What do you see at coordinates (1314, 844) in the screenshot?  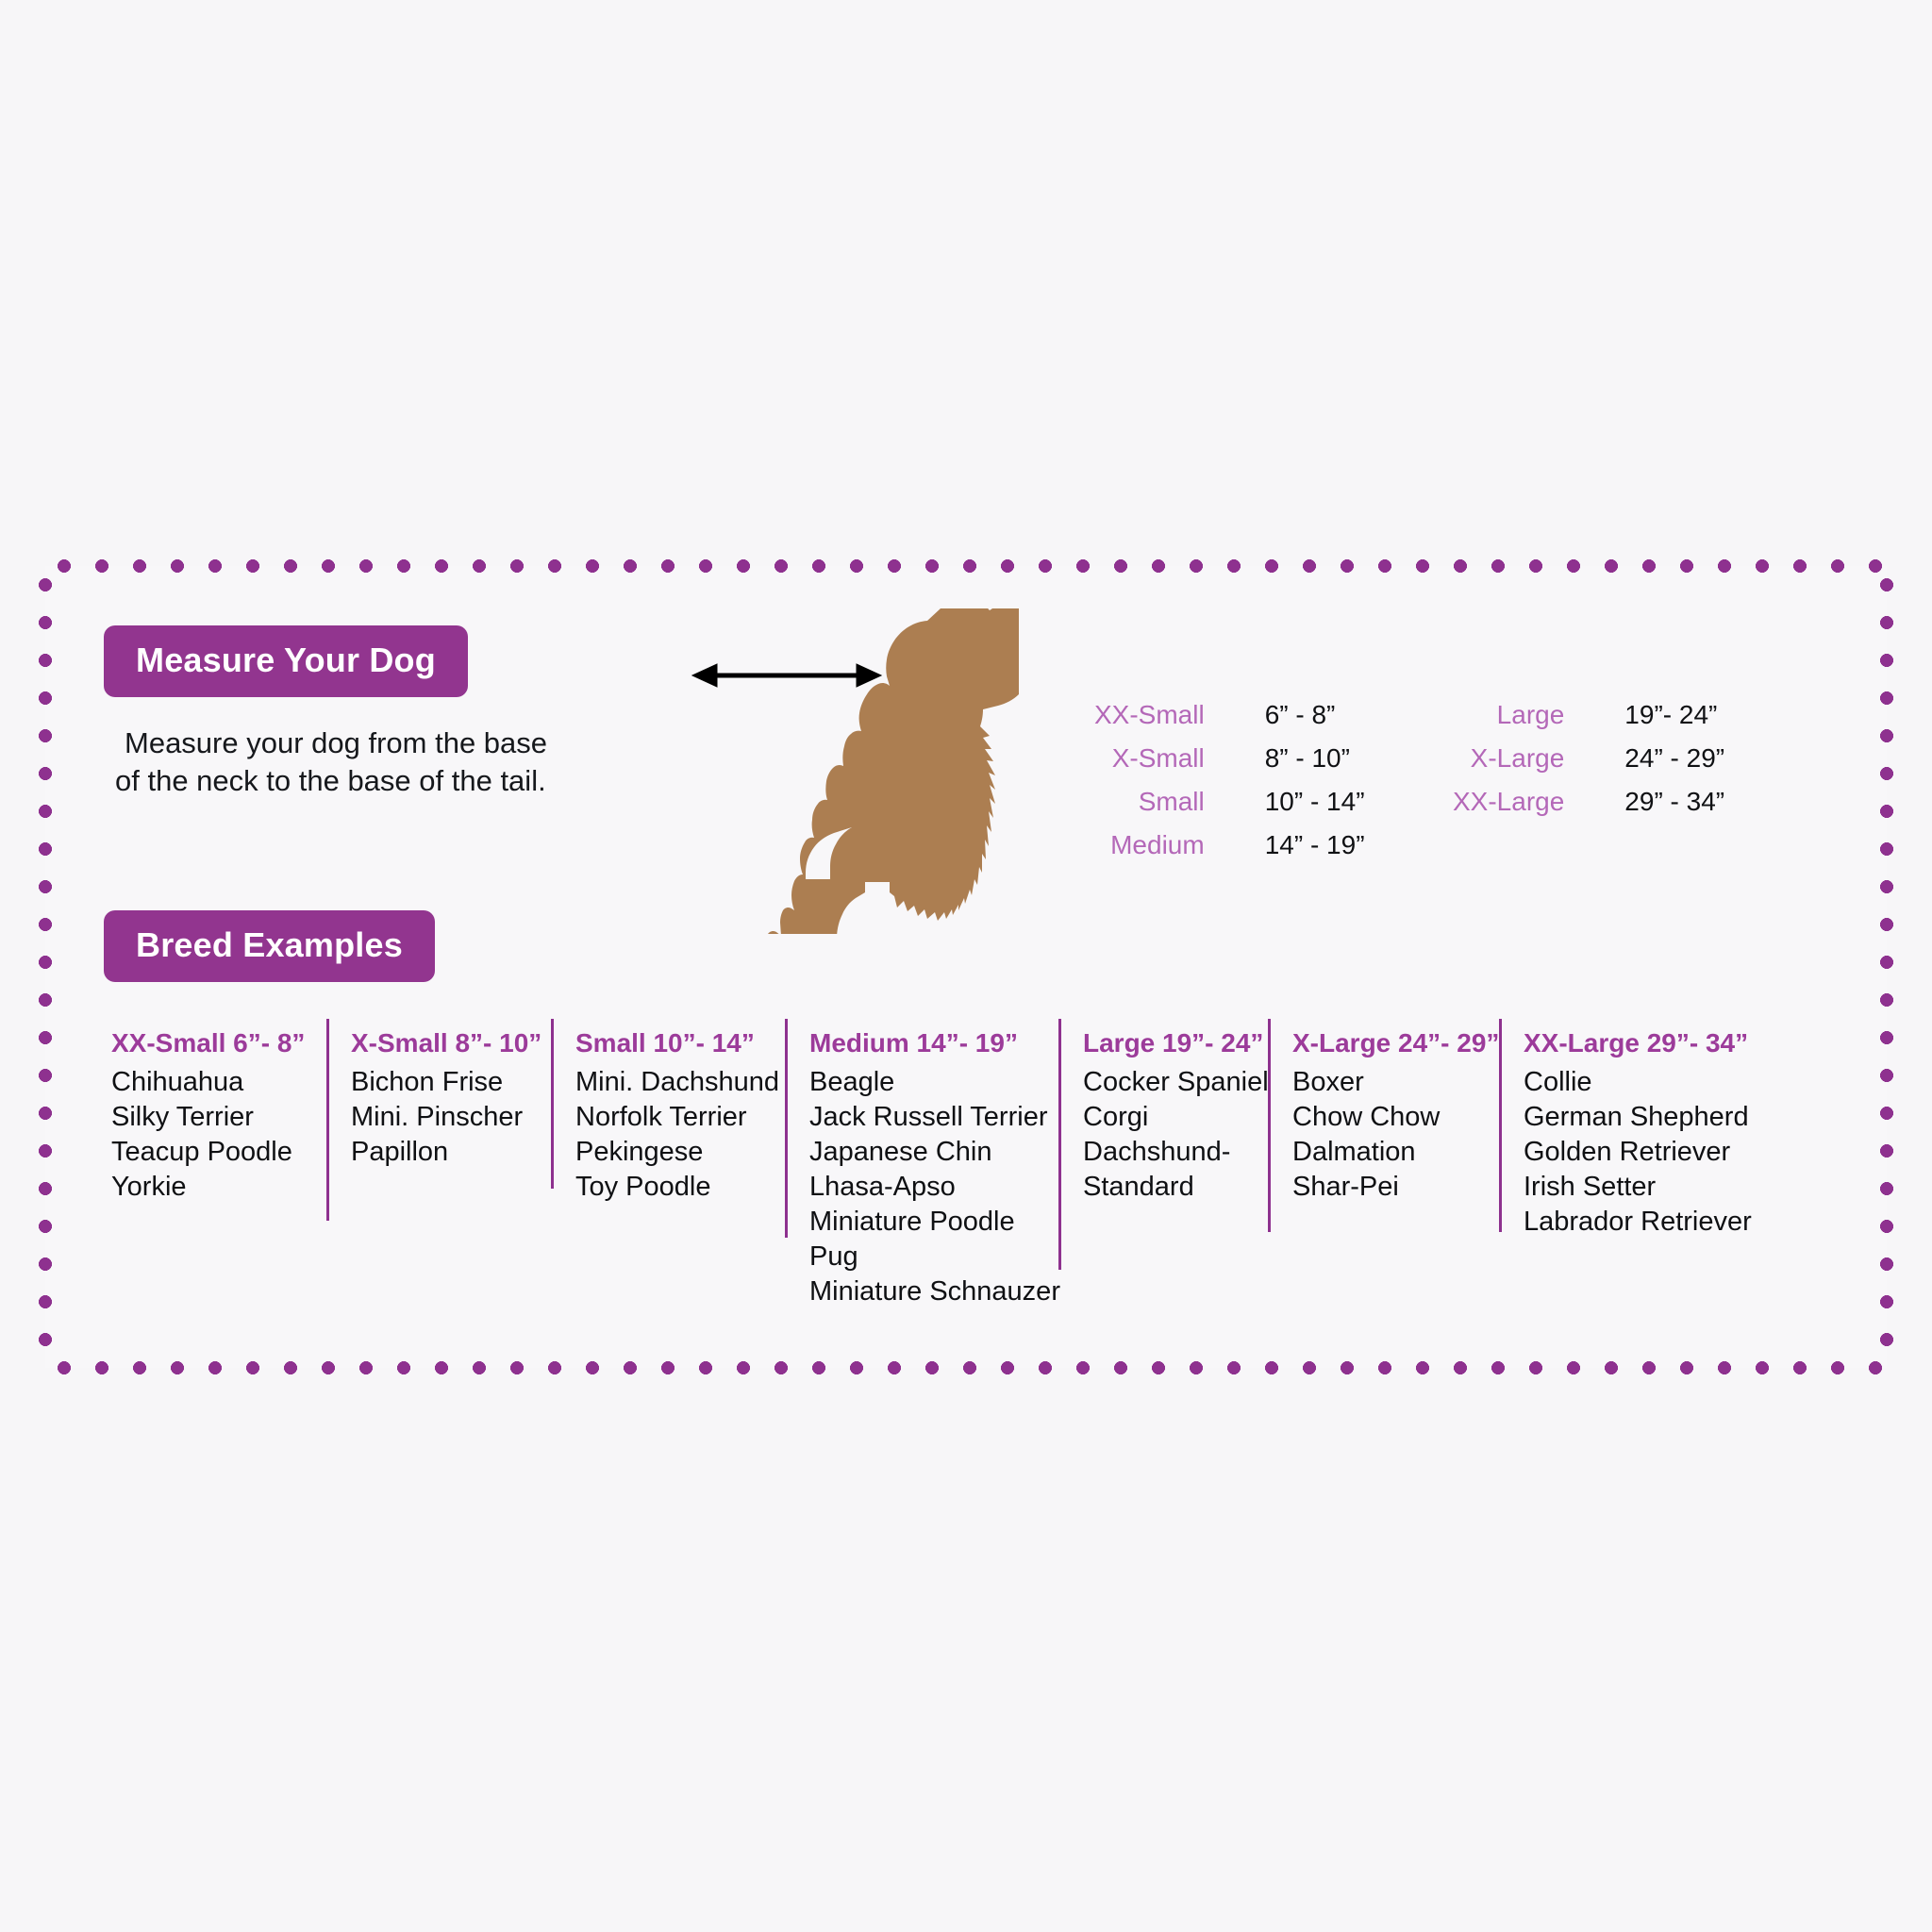 I see `size-range: 14” - 19”` at bounding box center [1314, 844].